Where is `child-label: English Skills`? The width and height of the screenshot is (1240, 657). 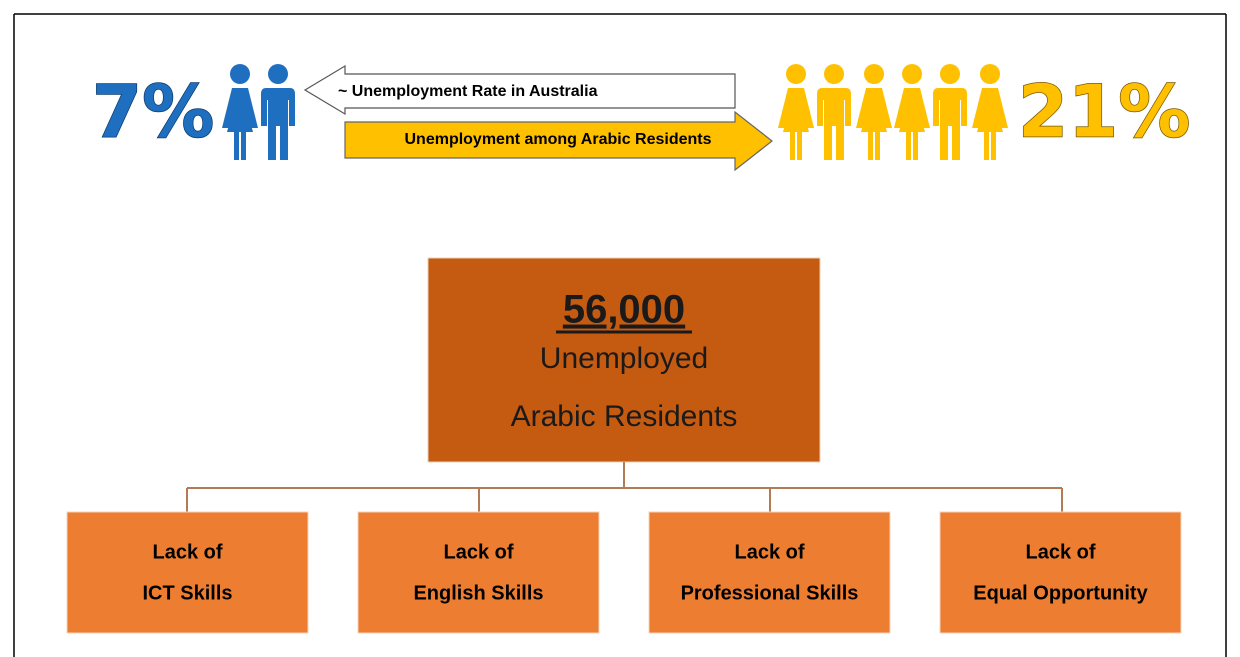
child-label: English Skills is located at coordinates (478, 593).